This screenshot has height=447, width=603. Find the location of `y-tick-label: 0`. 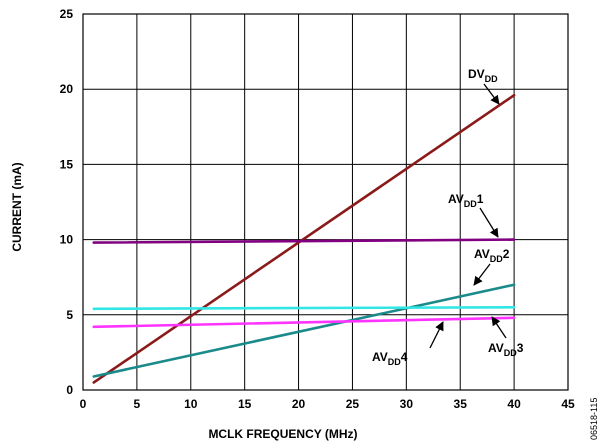

y-tick-label: 0 is located at coordinates (69, 390).